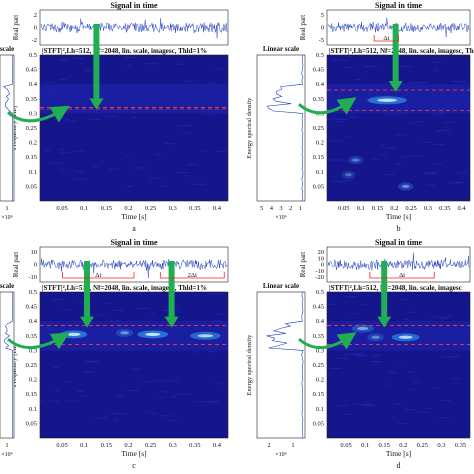 The width and height of the screenshot is (474, 474). Describe the element at coordinates (318, 99) in the screenshot. I see `spectrogram-ytick: 0.35` at that location.